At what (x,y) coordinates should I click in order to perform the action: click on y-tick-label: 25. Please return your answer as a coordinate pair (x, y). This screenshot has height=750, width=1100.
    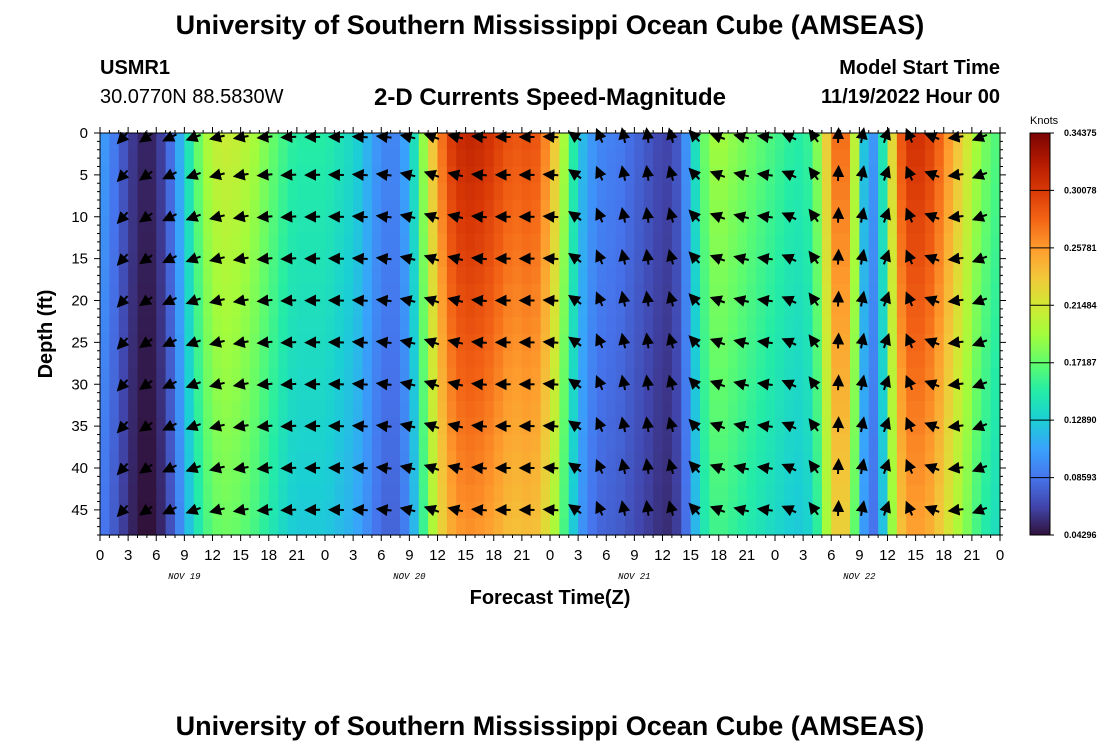
    Looking at the image, I should click on (79, 342).